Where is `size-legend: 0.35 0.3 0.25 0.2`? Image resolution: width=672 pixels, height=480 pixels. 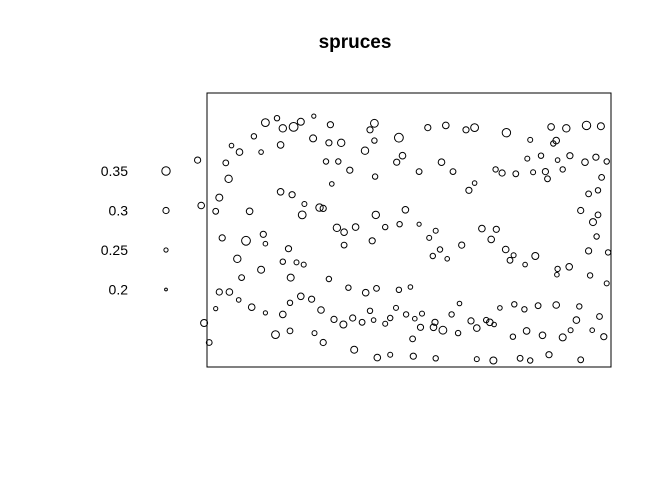 size-legend: 0.35 0.3 0.25 0.2 is located at coordinates (136, 230).